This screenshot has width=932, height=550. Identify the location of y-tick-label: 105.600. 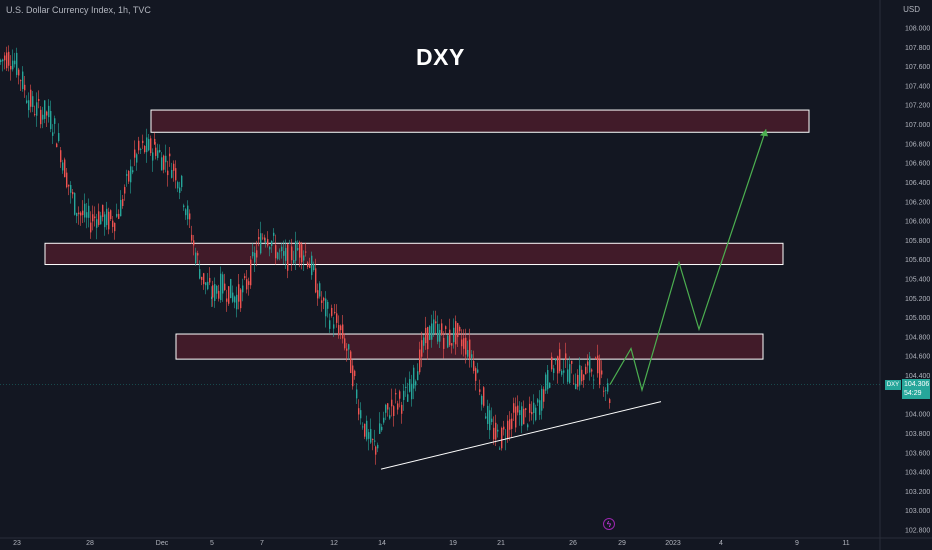
(917, 260).